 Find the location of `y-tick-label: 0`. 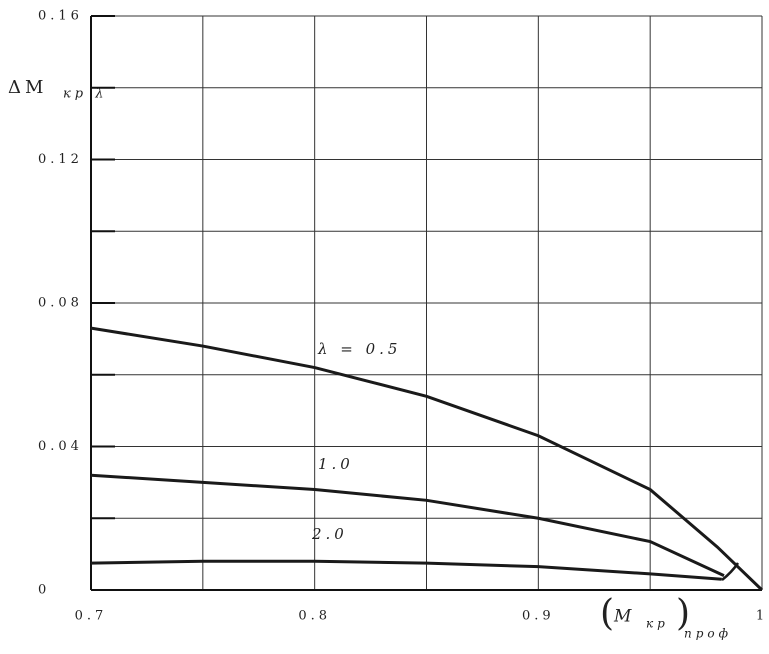

y-tick-label: 0 is located at coordinates (44, 590).